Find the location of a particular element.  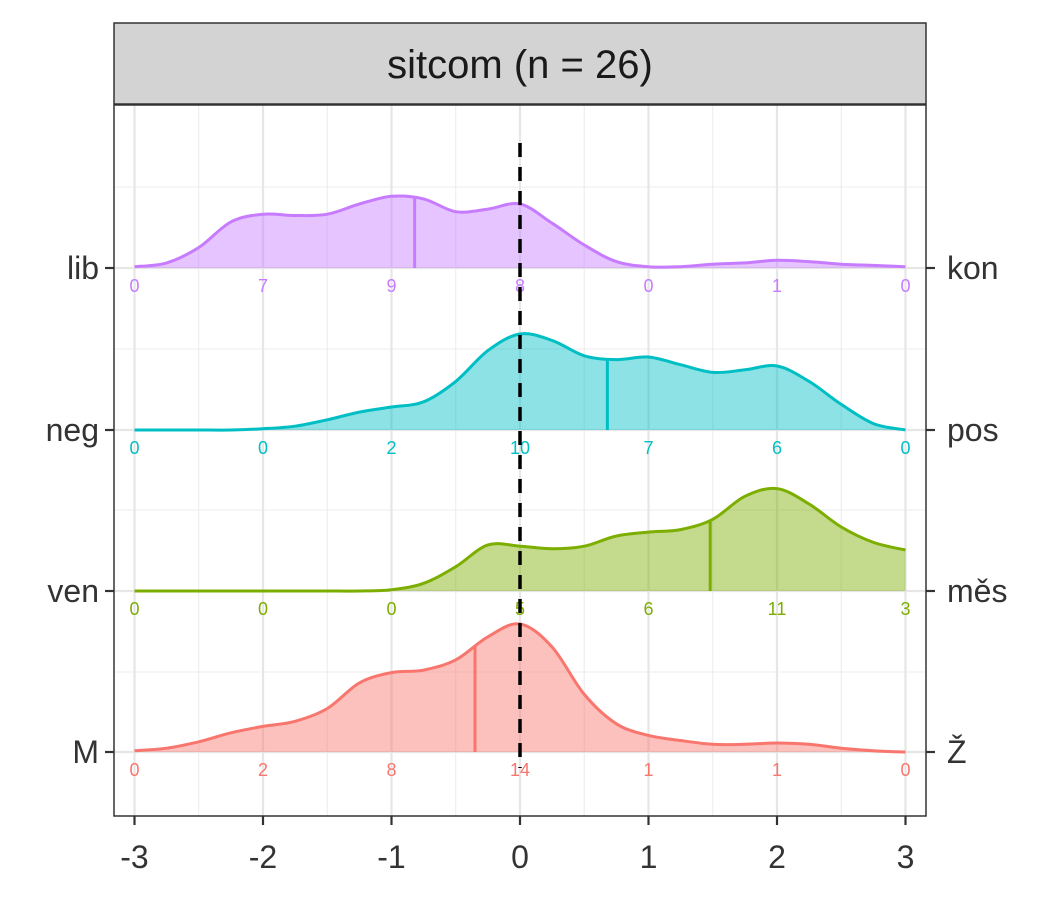

ridge-neg is located at coordinates (520, 382).